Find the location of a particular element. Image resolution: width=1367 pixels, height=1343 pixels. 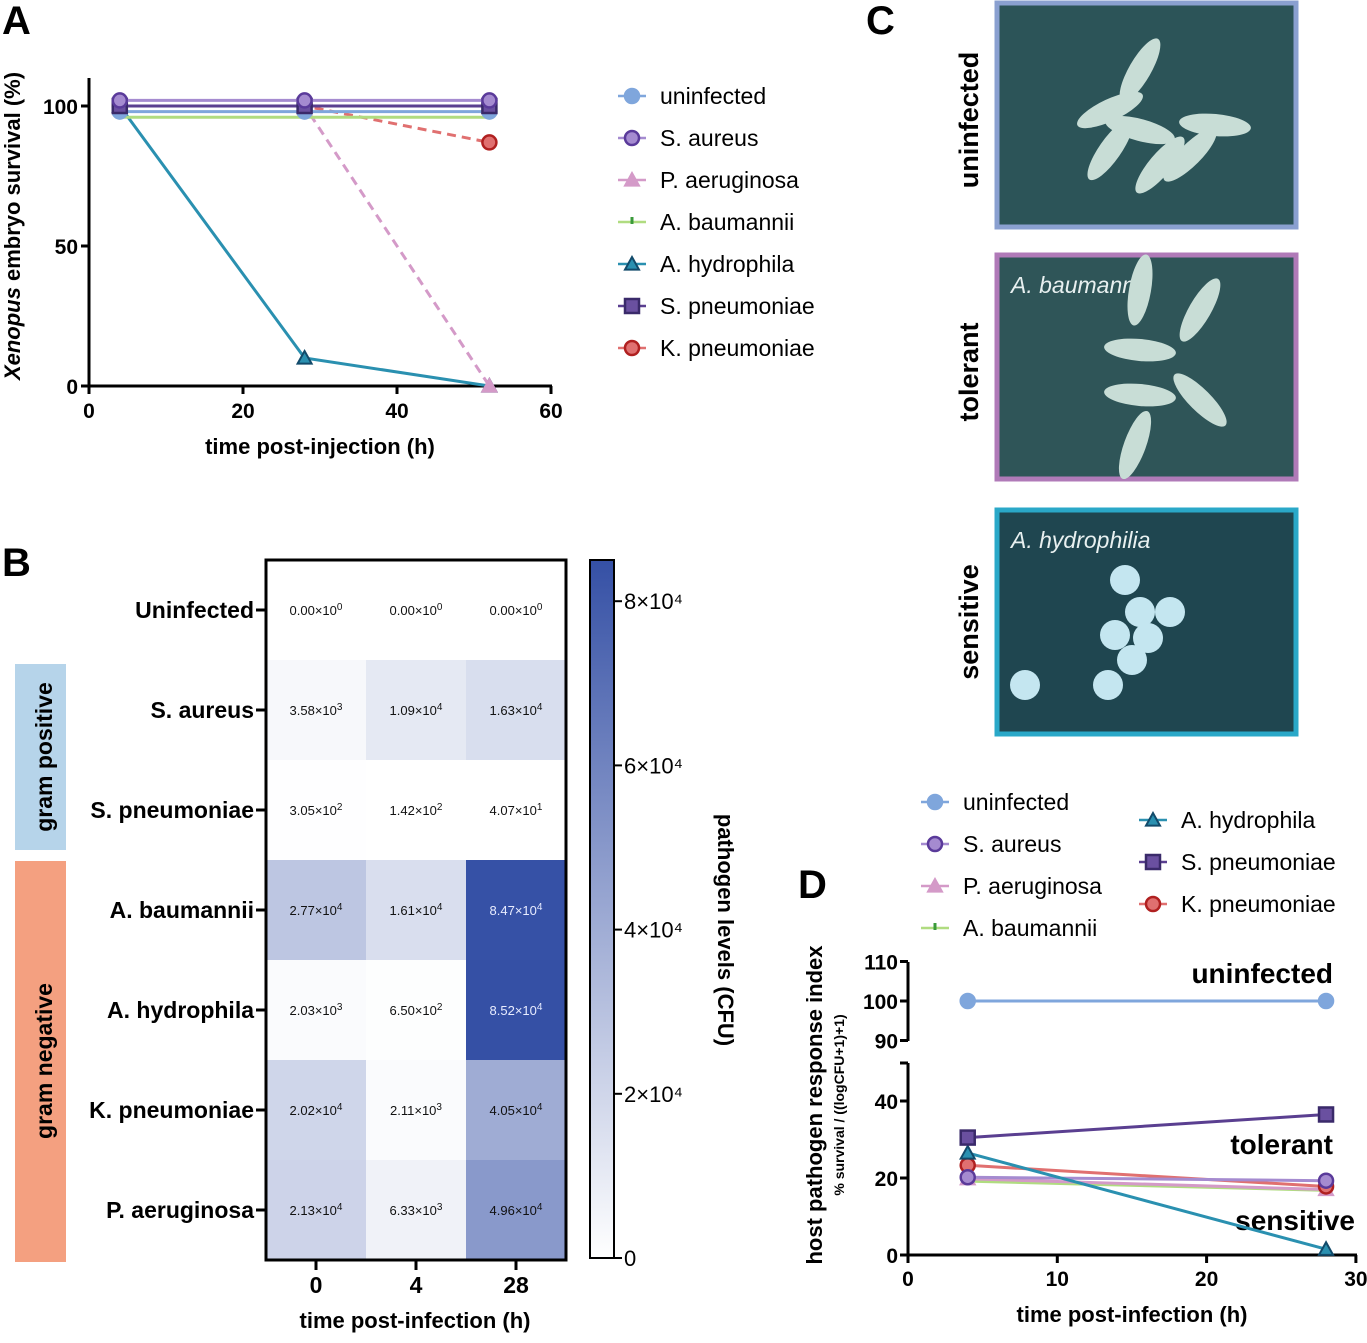

legend-marker-a-hydrophila is located at coordinates (632, 262).